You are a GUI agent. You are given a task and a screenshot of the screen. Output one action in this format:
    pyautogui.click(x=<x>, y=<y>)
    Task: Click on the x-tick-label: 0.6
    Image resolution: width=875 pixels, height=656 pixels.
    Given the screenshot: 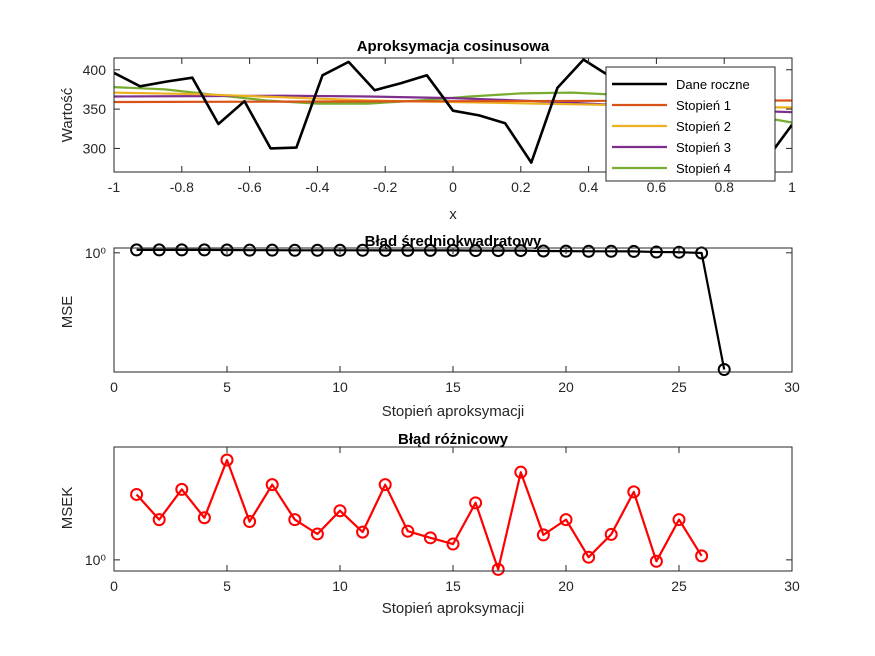 What is the action you would take?
    pyautogui.click(x=657, y=187)
    